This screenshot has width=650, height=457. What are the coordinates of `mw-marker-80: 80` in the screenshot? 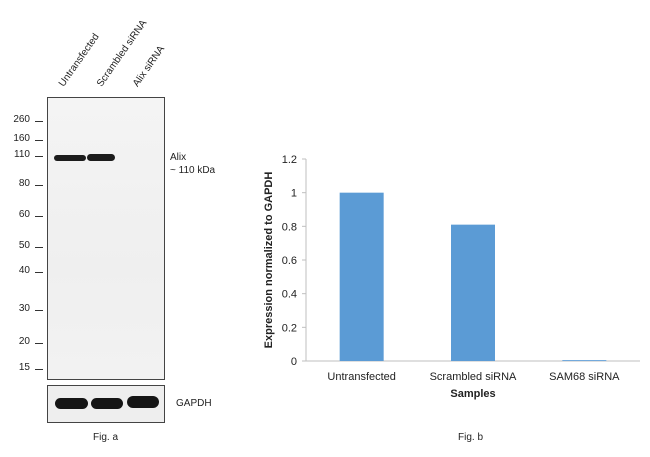 It's located at (24, 183).